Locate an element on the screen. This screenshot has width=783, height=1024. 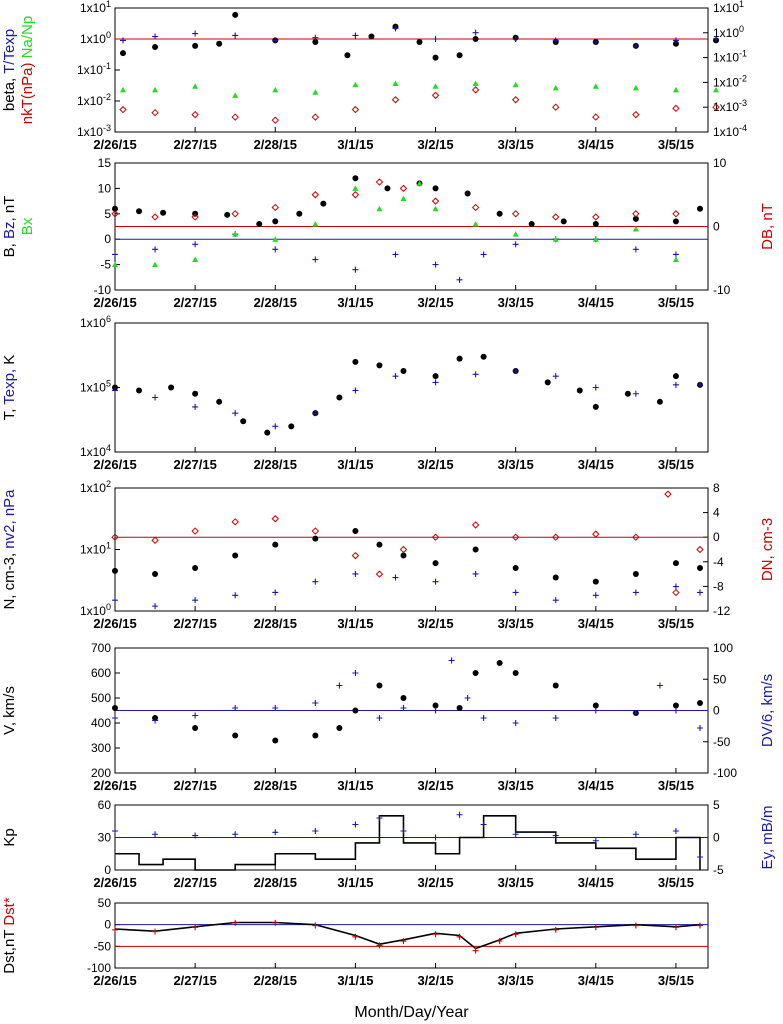
y2-tick-label: 1x10⁻³ is located at coordinates (730, 106).